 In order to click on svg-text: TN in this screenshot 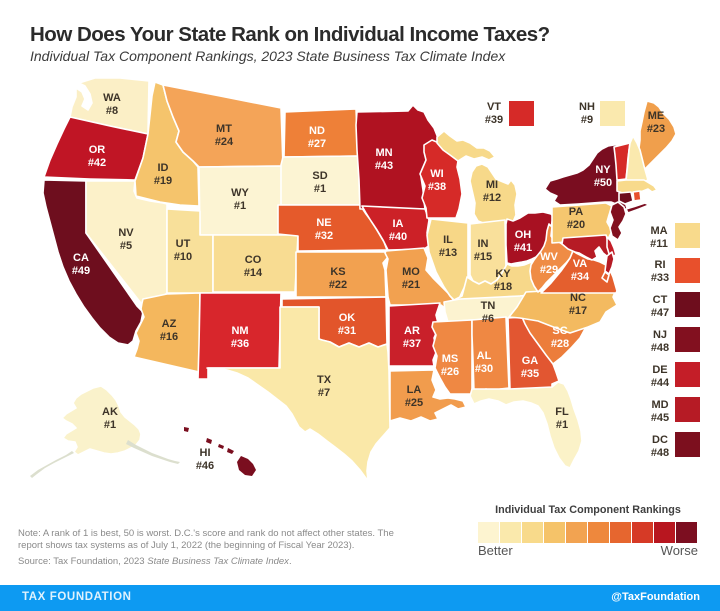, I will do `click(488, 306)`.